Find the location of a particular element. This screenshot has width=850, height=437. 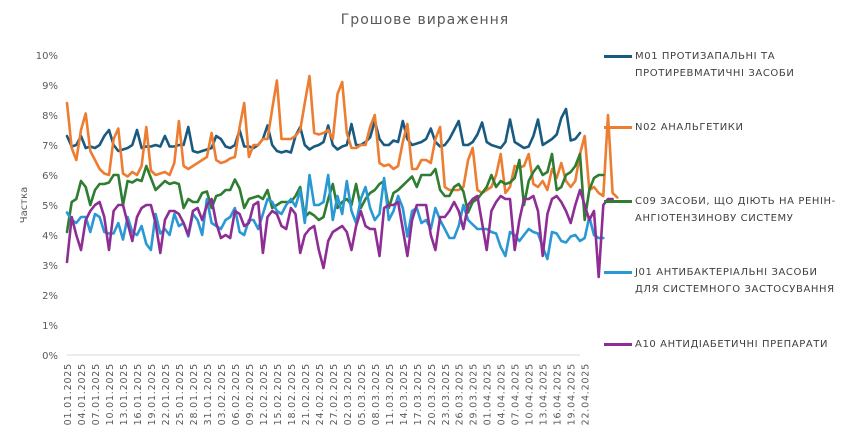

y-tick-label: 4% is located at coordinates (50, 236).